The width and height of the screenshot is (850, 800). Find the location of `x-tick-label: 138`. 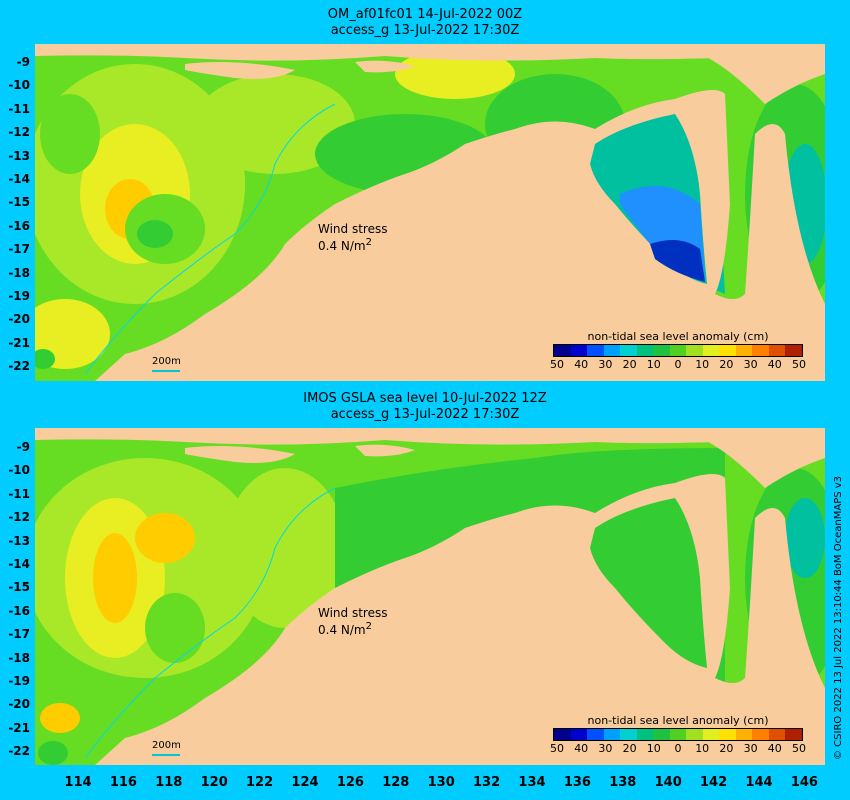

x-tick-label: 138 is located at coordinates (623, 782).